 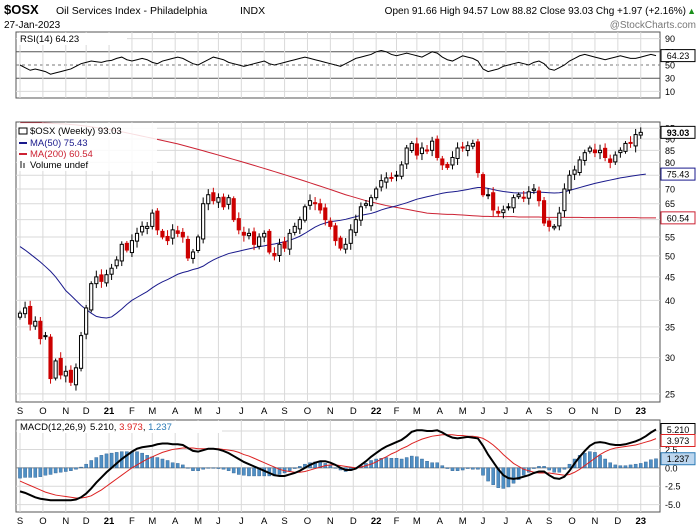 I want to click on price-last-box: 60.54, so click(x=678, y=218).